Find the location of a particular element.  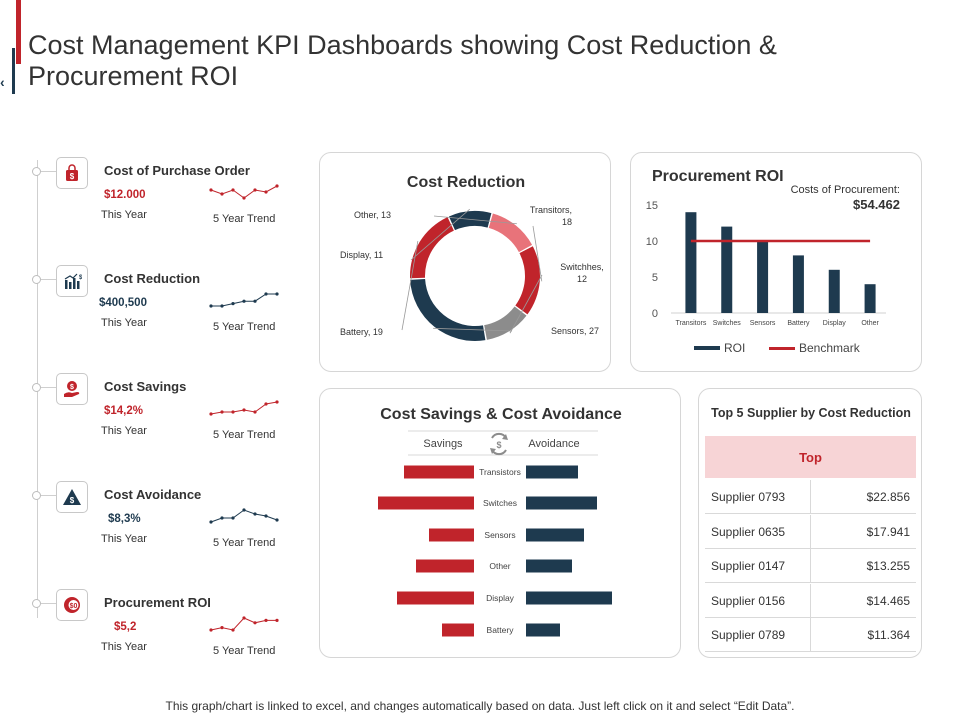

donut-slice-label: Other, 13 is located at coordinates (372, 215).